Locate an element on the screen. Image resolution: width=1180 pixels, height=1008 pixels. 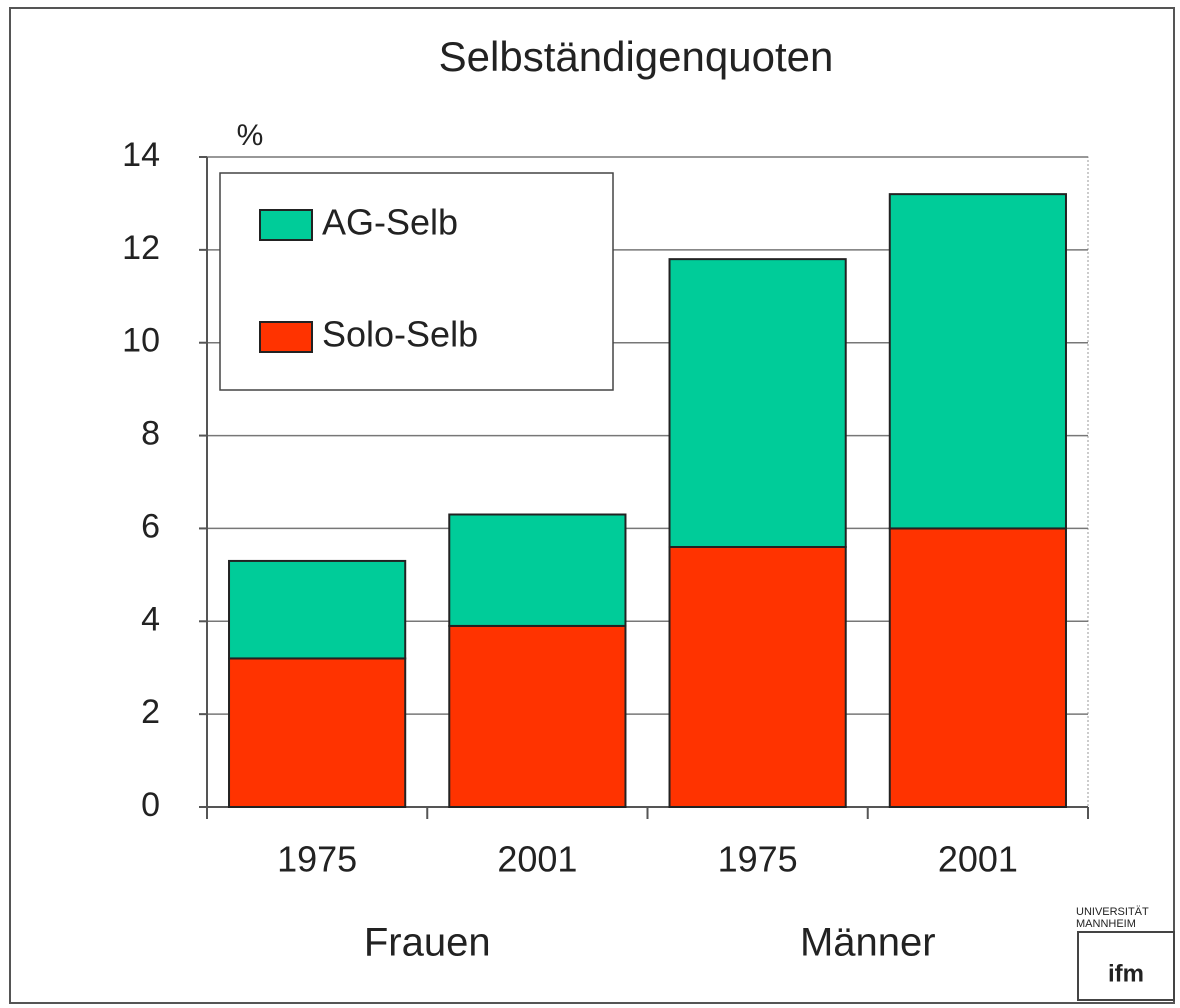
y-tick-label: 14 is located at coordinates (141, 155).